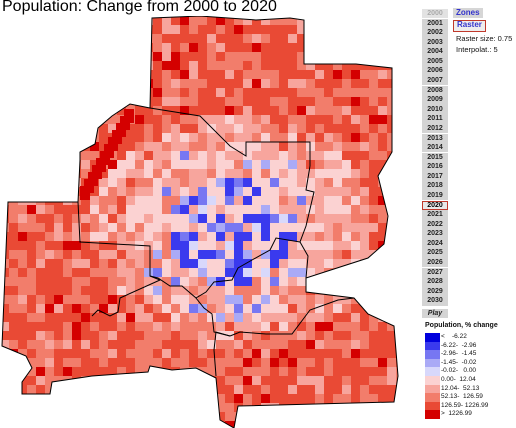  Describe the element at coordinates (435, 176) in the screenshot. I see `year-button-2017: 2017` at that location.